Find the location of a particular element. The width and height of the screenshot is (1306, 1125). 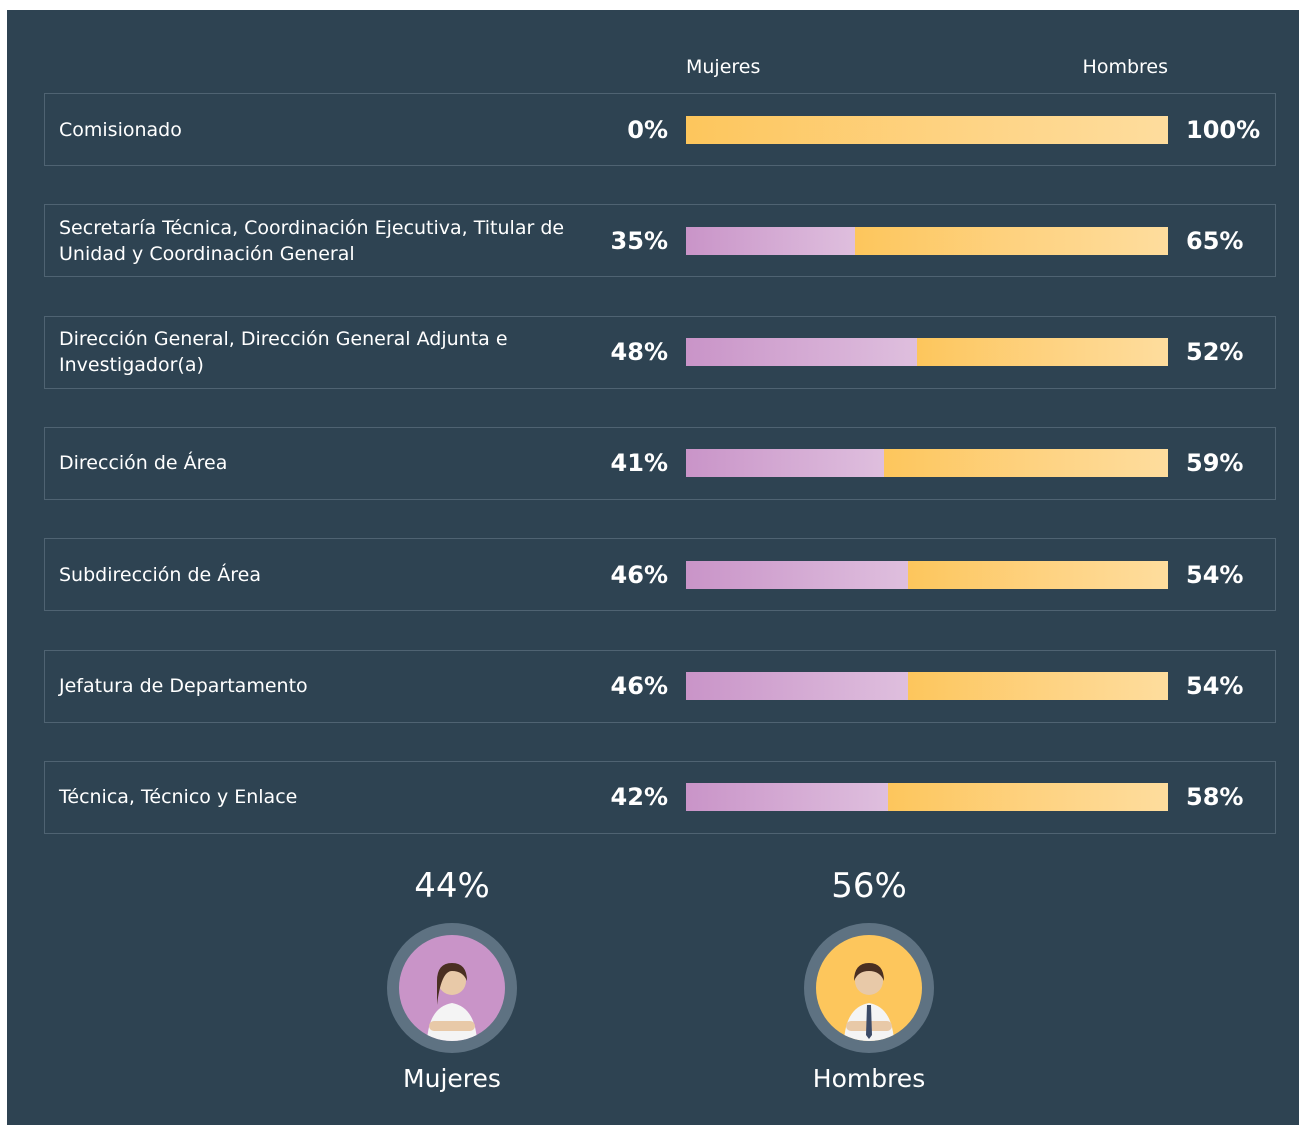

value-label: 58% is located at coordinates (1215, 797).